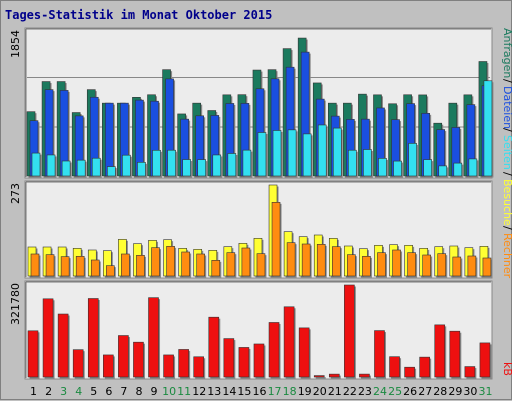 This screenshot has height=401, width=512. I want to click on x-tick-label-day-22: 22, so click(350, 391).